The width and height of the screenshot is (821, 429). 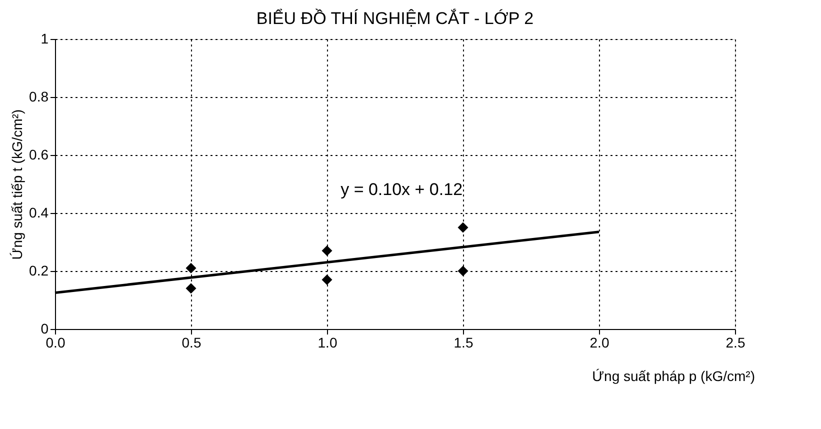 I want to click on x-tick-label: 0.0, so click(x=56, y=342).